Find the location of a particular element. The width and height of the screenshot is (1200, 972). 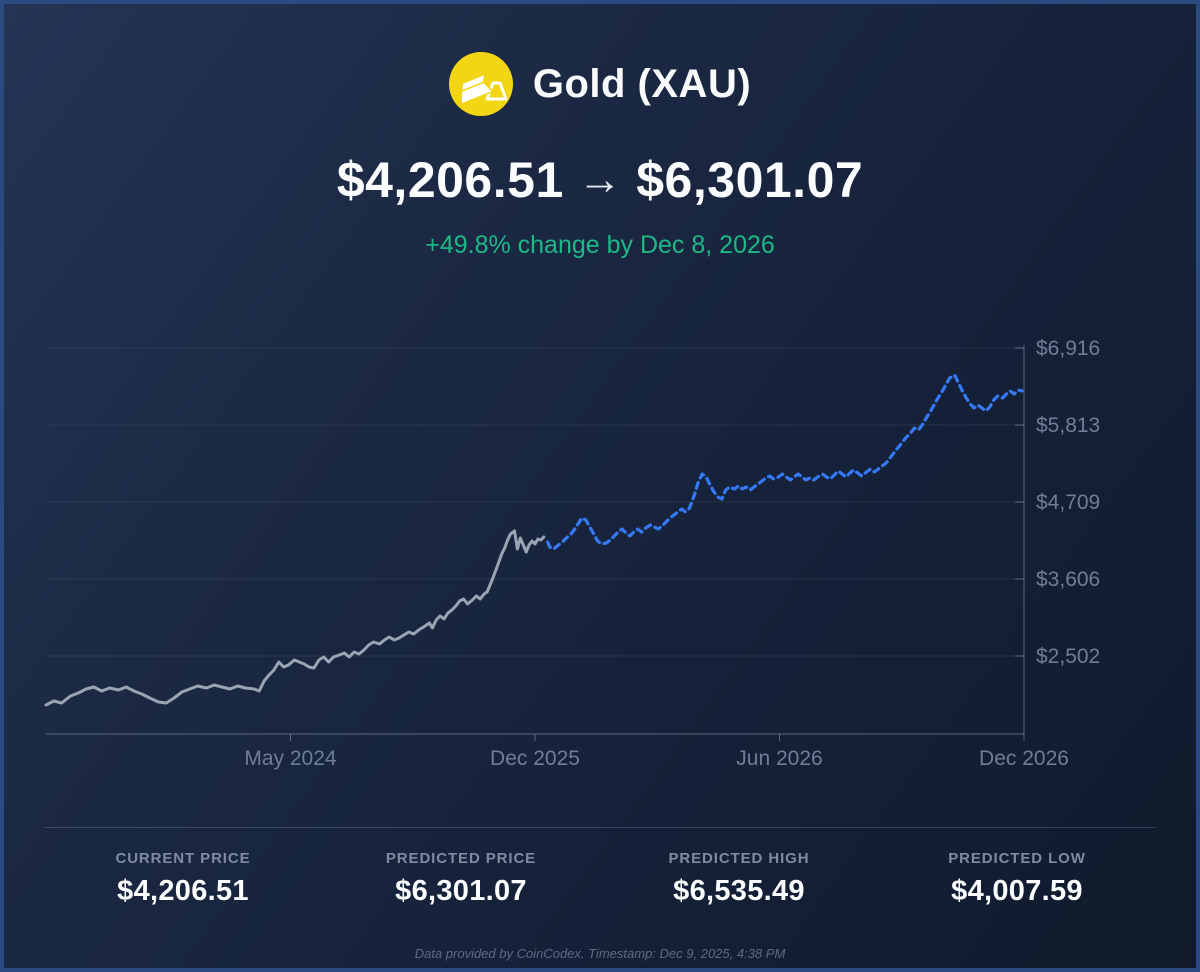

svg-text: Dec 2025 is located at coordinates (535, 758).